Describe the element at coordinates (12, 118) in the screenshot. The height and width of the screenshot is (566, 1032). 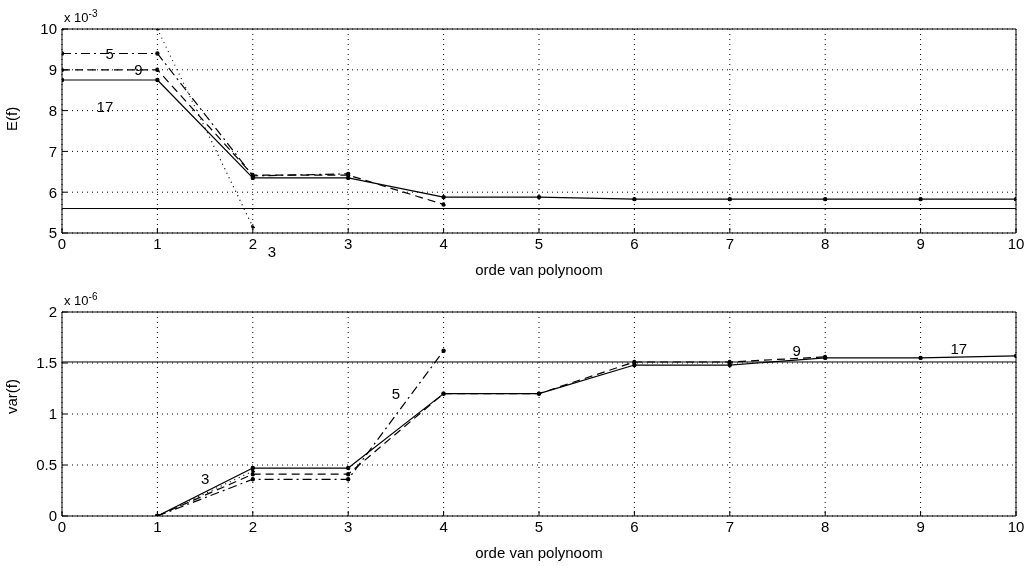
I see `y-axis-title: E(f)` at that location.